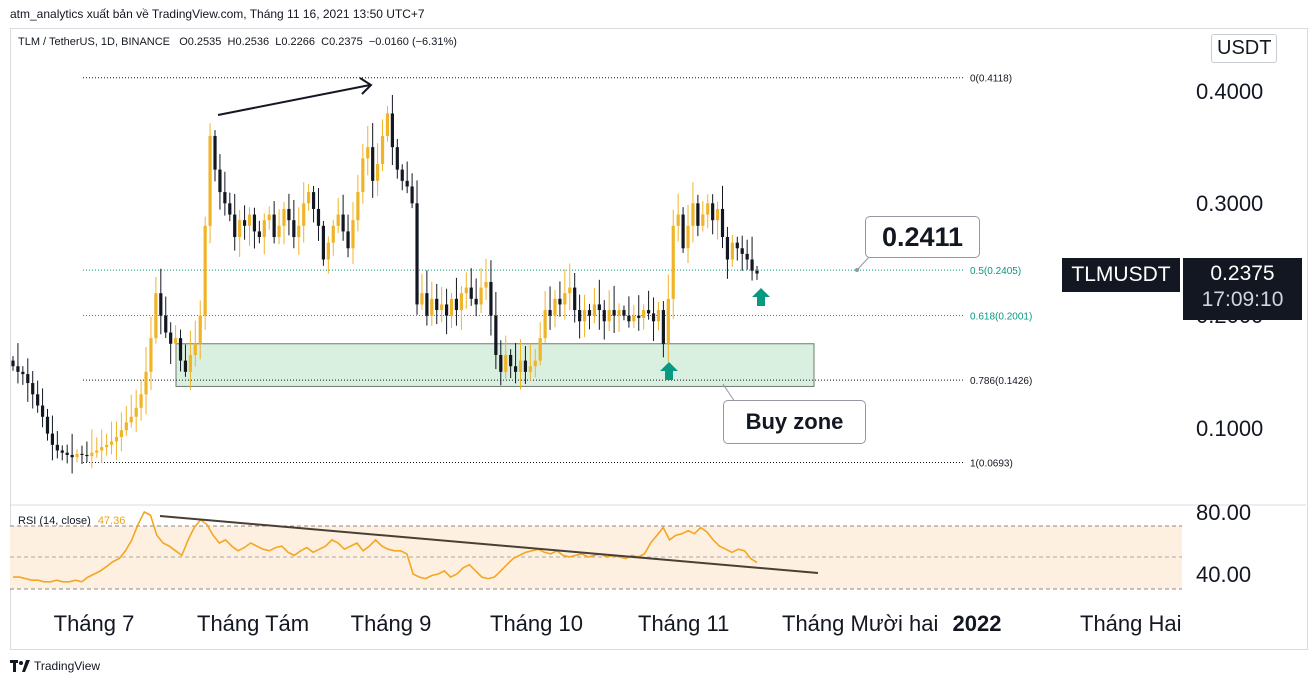  What do you see at coordinates (489, 544) in the screenshot?
I see `rsi-trendline` at bounding box center [489, 544].